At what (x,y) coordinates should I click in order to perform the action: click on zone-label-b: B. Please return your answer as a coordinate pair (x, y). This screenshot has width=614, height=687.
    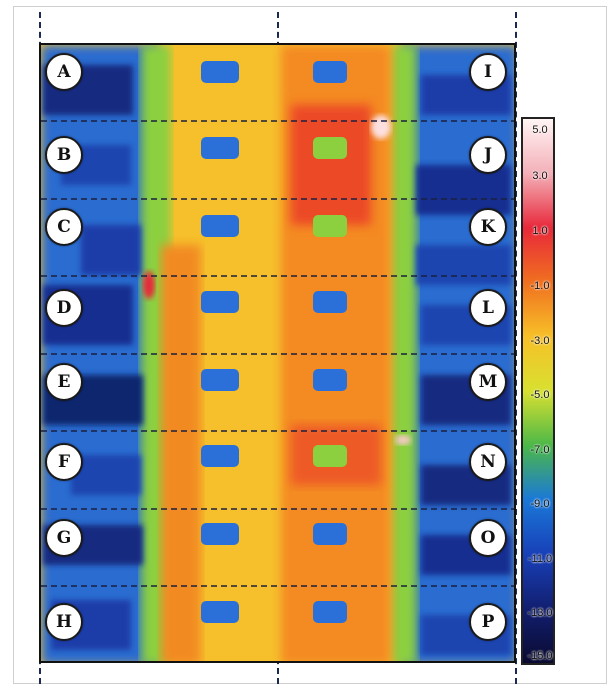
    Looking at the image, I should click on (64, 155).